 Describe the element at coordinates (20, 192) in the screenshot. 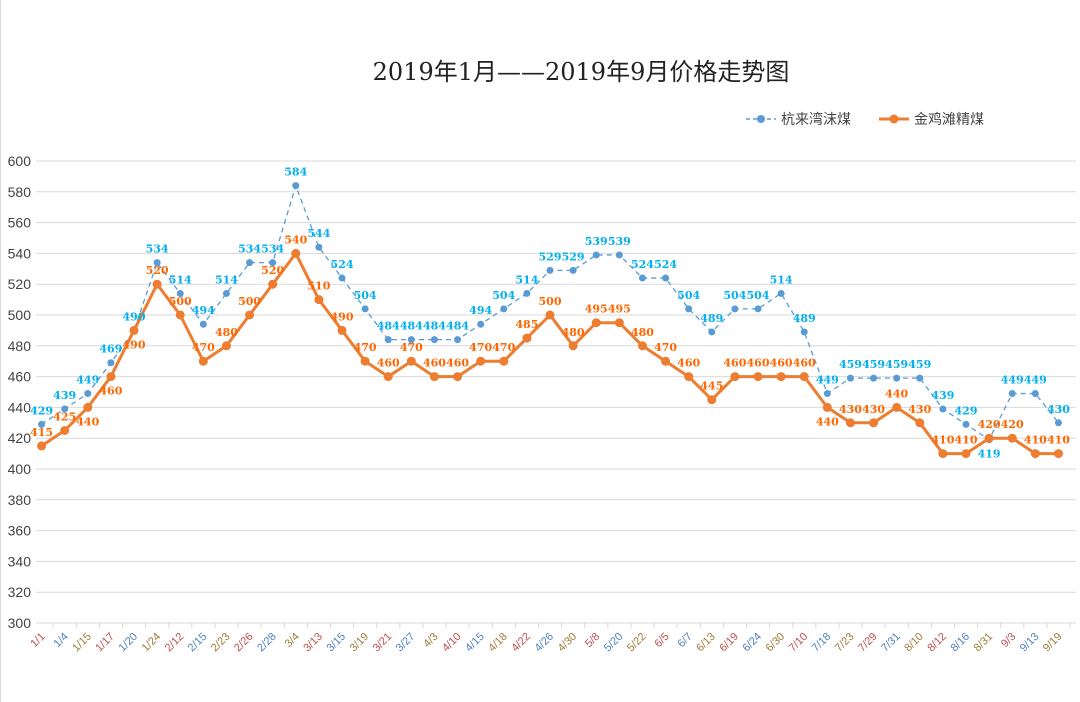

I see `y-tick-label: 580` at that location.